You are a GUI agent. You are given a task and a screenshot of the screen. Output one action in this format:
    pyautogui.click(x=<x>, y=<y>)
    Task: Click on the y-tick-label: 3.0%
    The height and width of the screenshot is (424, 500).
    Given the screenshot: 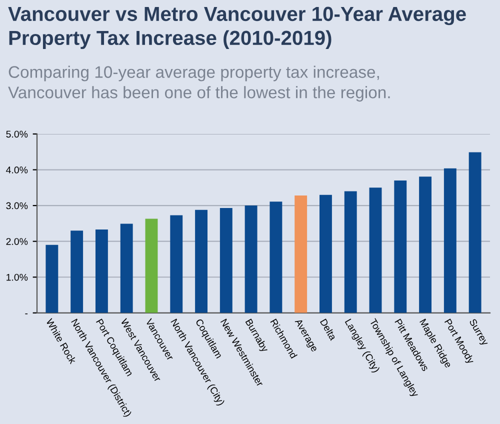 What is the action you would take?
    pyautogui.click(x=17, y=206)
    